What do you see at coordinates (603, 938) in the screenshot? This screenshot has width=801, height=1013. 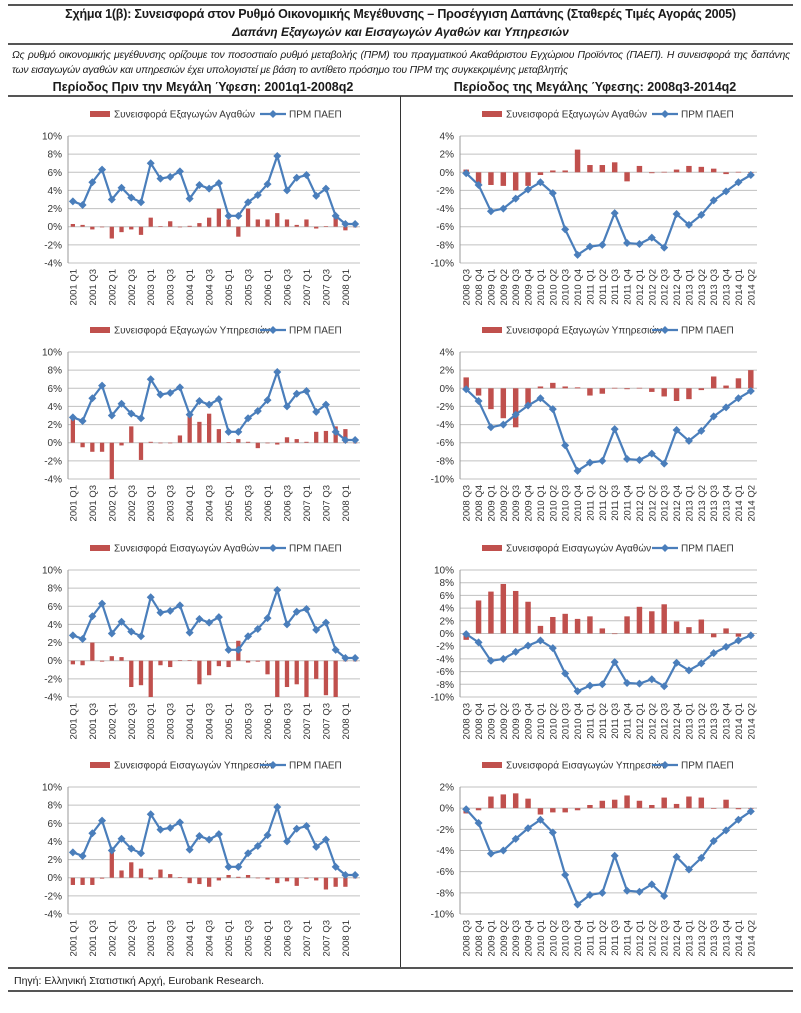 I see `x-tick-label: 2011 Q2` at bounding box center [603, 938].